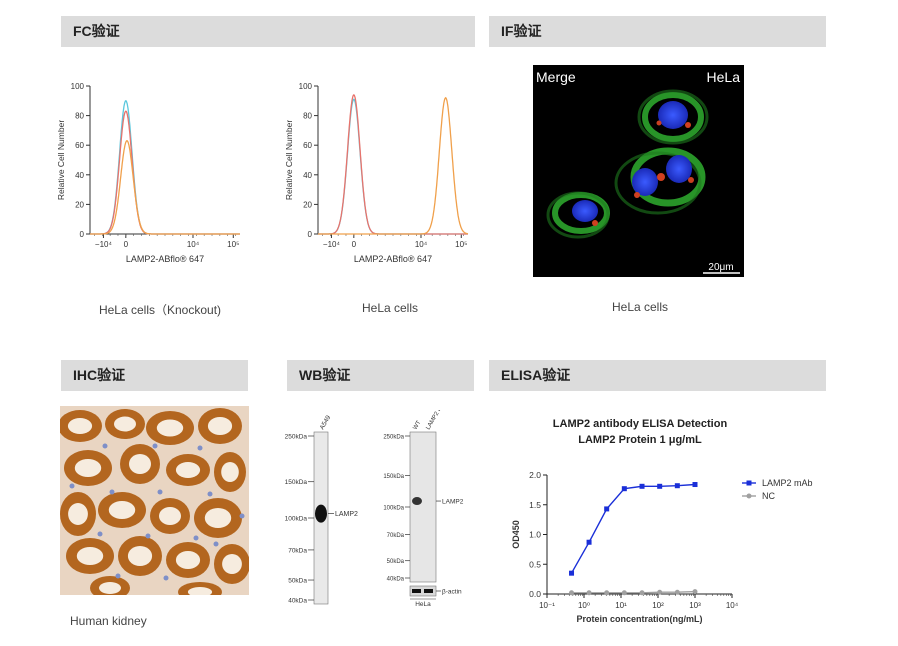 The width and height of the screenshot is (898, 646). I want to click on elisa-y-tick-label: 1.0, so click(535, 535).